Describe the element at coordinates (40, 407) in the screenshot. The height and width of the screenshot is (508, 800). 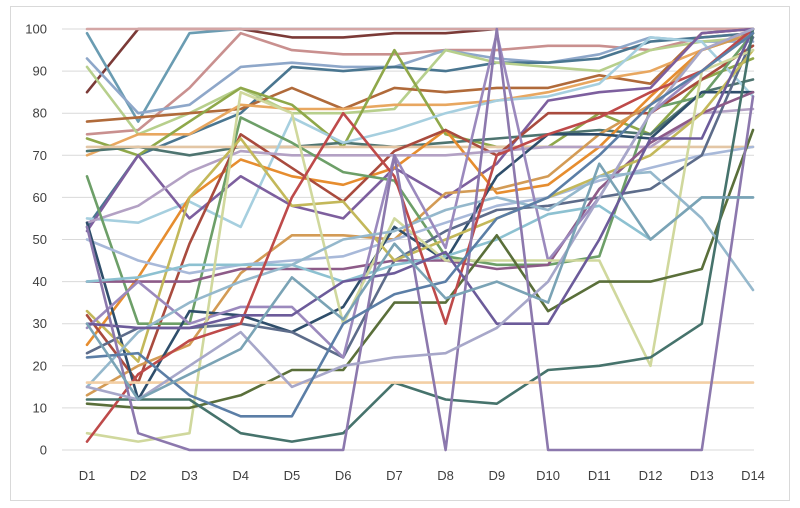
I see `y-tick-label: 10` at that location.